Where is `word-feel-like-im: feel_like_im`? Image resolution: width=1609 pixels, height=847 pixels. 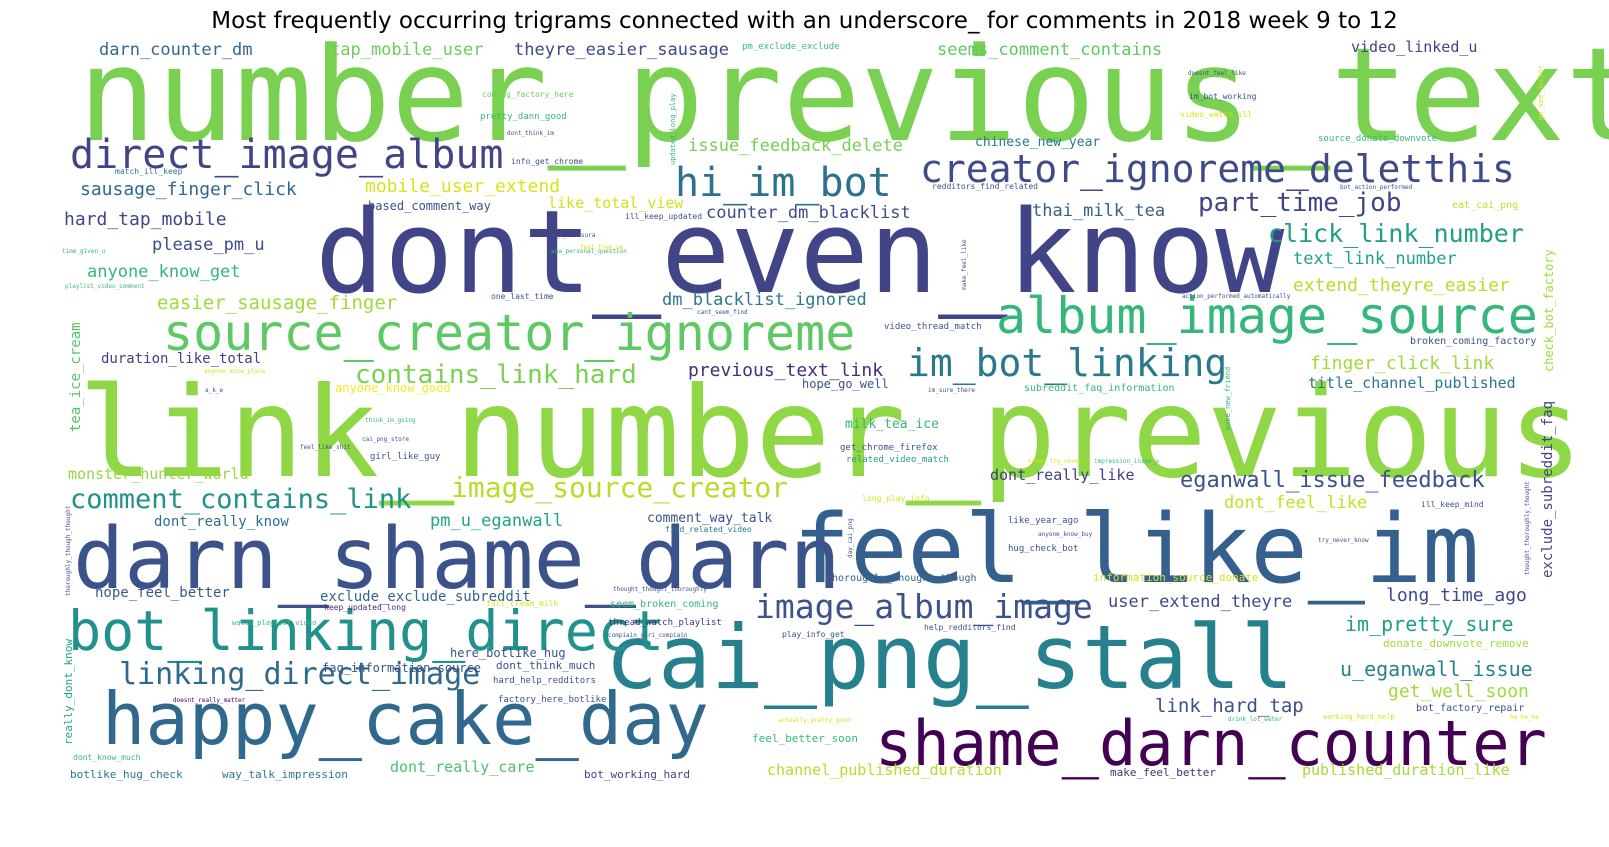 word-feel-like-im: feel_like_im is located at coordinates (1136, 550).